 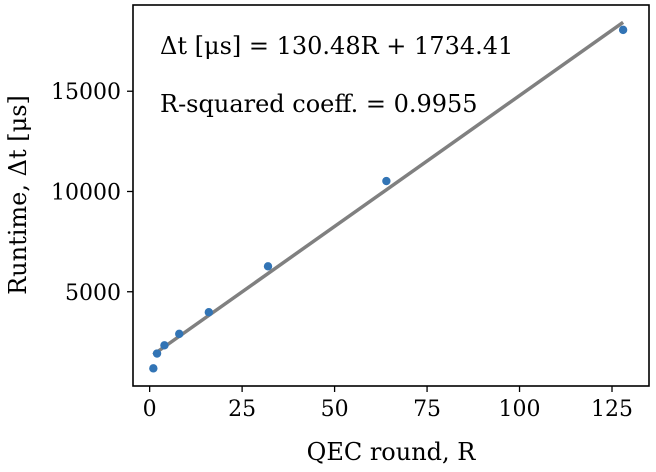 What do you see at coordinates (86, 192) in the screenshot?
I see `y-tick-label: 10000` at bounding box center [86, 192].